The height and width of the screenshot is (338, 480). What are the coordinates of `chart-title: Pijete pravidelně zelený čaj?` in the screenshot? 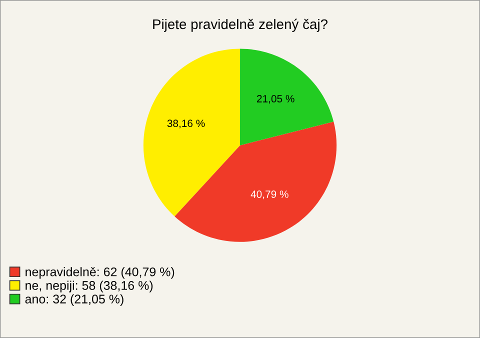 It's located at (240, 25).